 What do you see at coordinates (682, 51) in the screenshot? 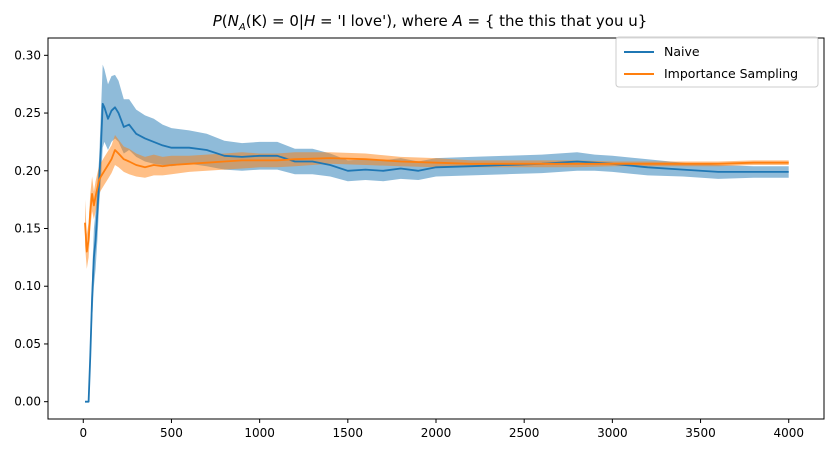
I see `legend-label-naive: Naive` at bounding box center [682, 51].